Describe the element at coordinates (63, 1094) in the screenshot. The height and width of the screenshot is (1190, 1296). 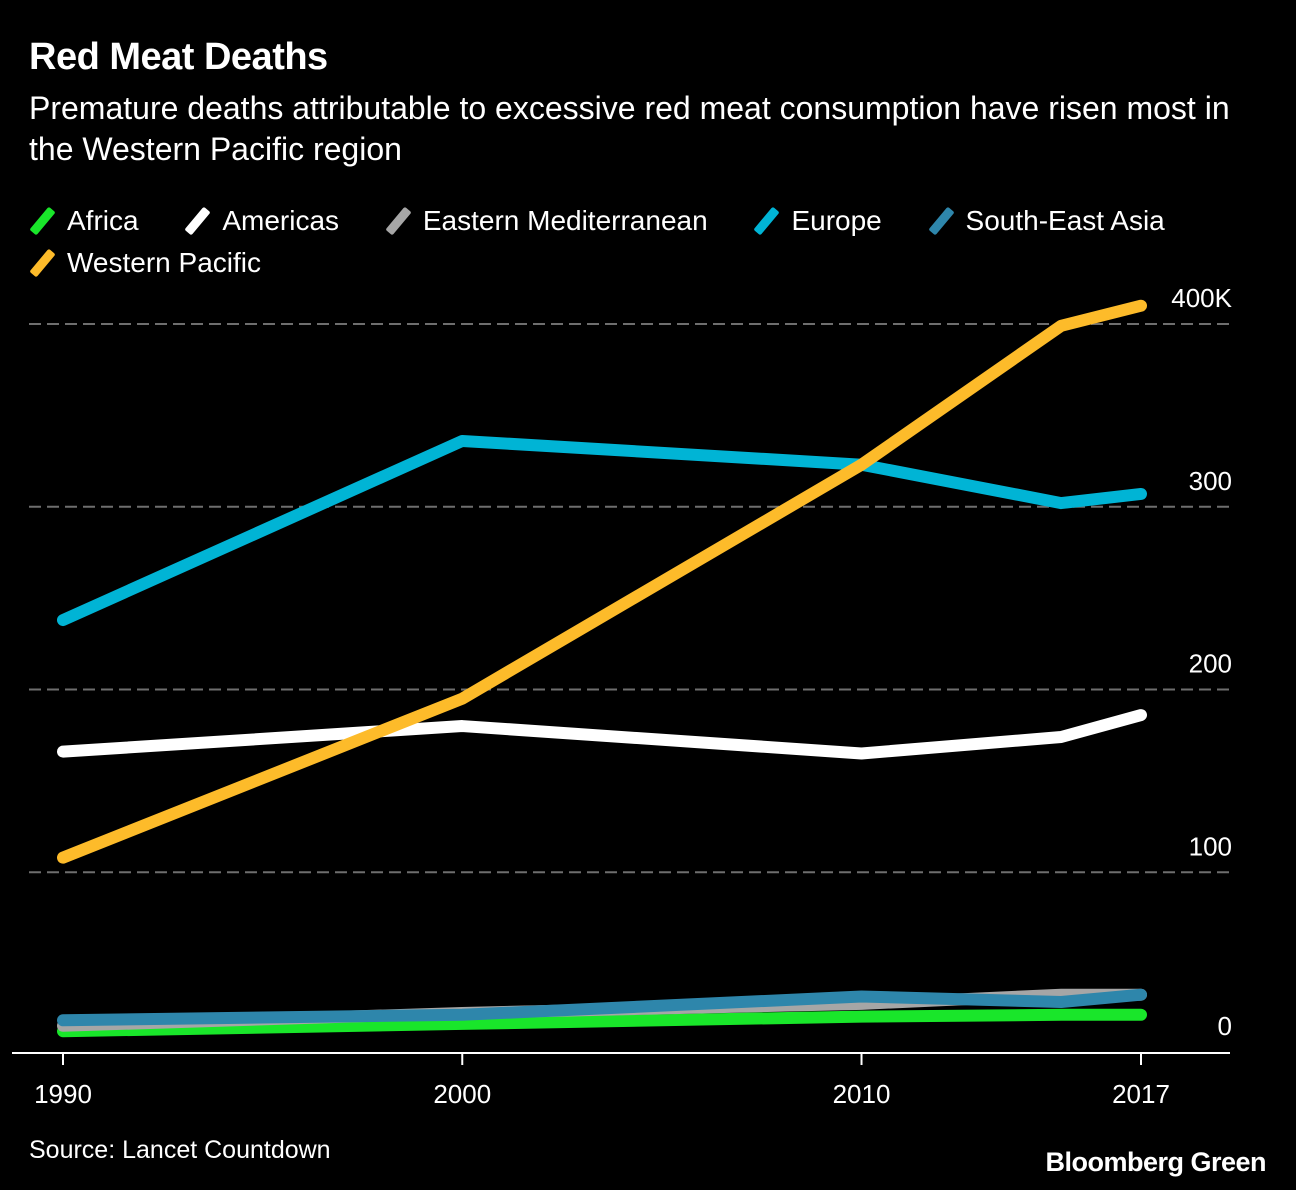
I see `x-tick-label: 1990` at that location.